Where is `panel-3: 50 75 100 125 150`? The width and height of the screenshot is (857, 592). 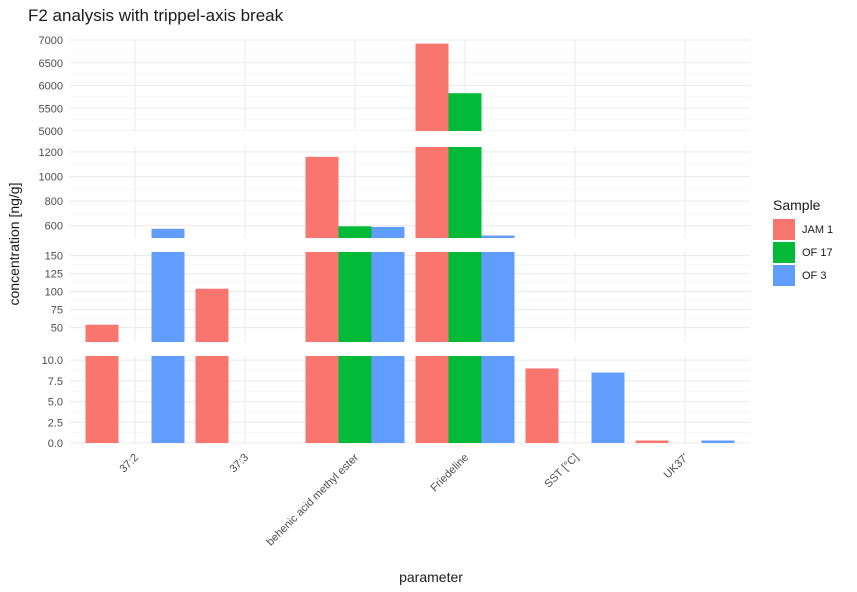
panel-3: 50 75 100 125 150 is located at coordinates (397, 296).